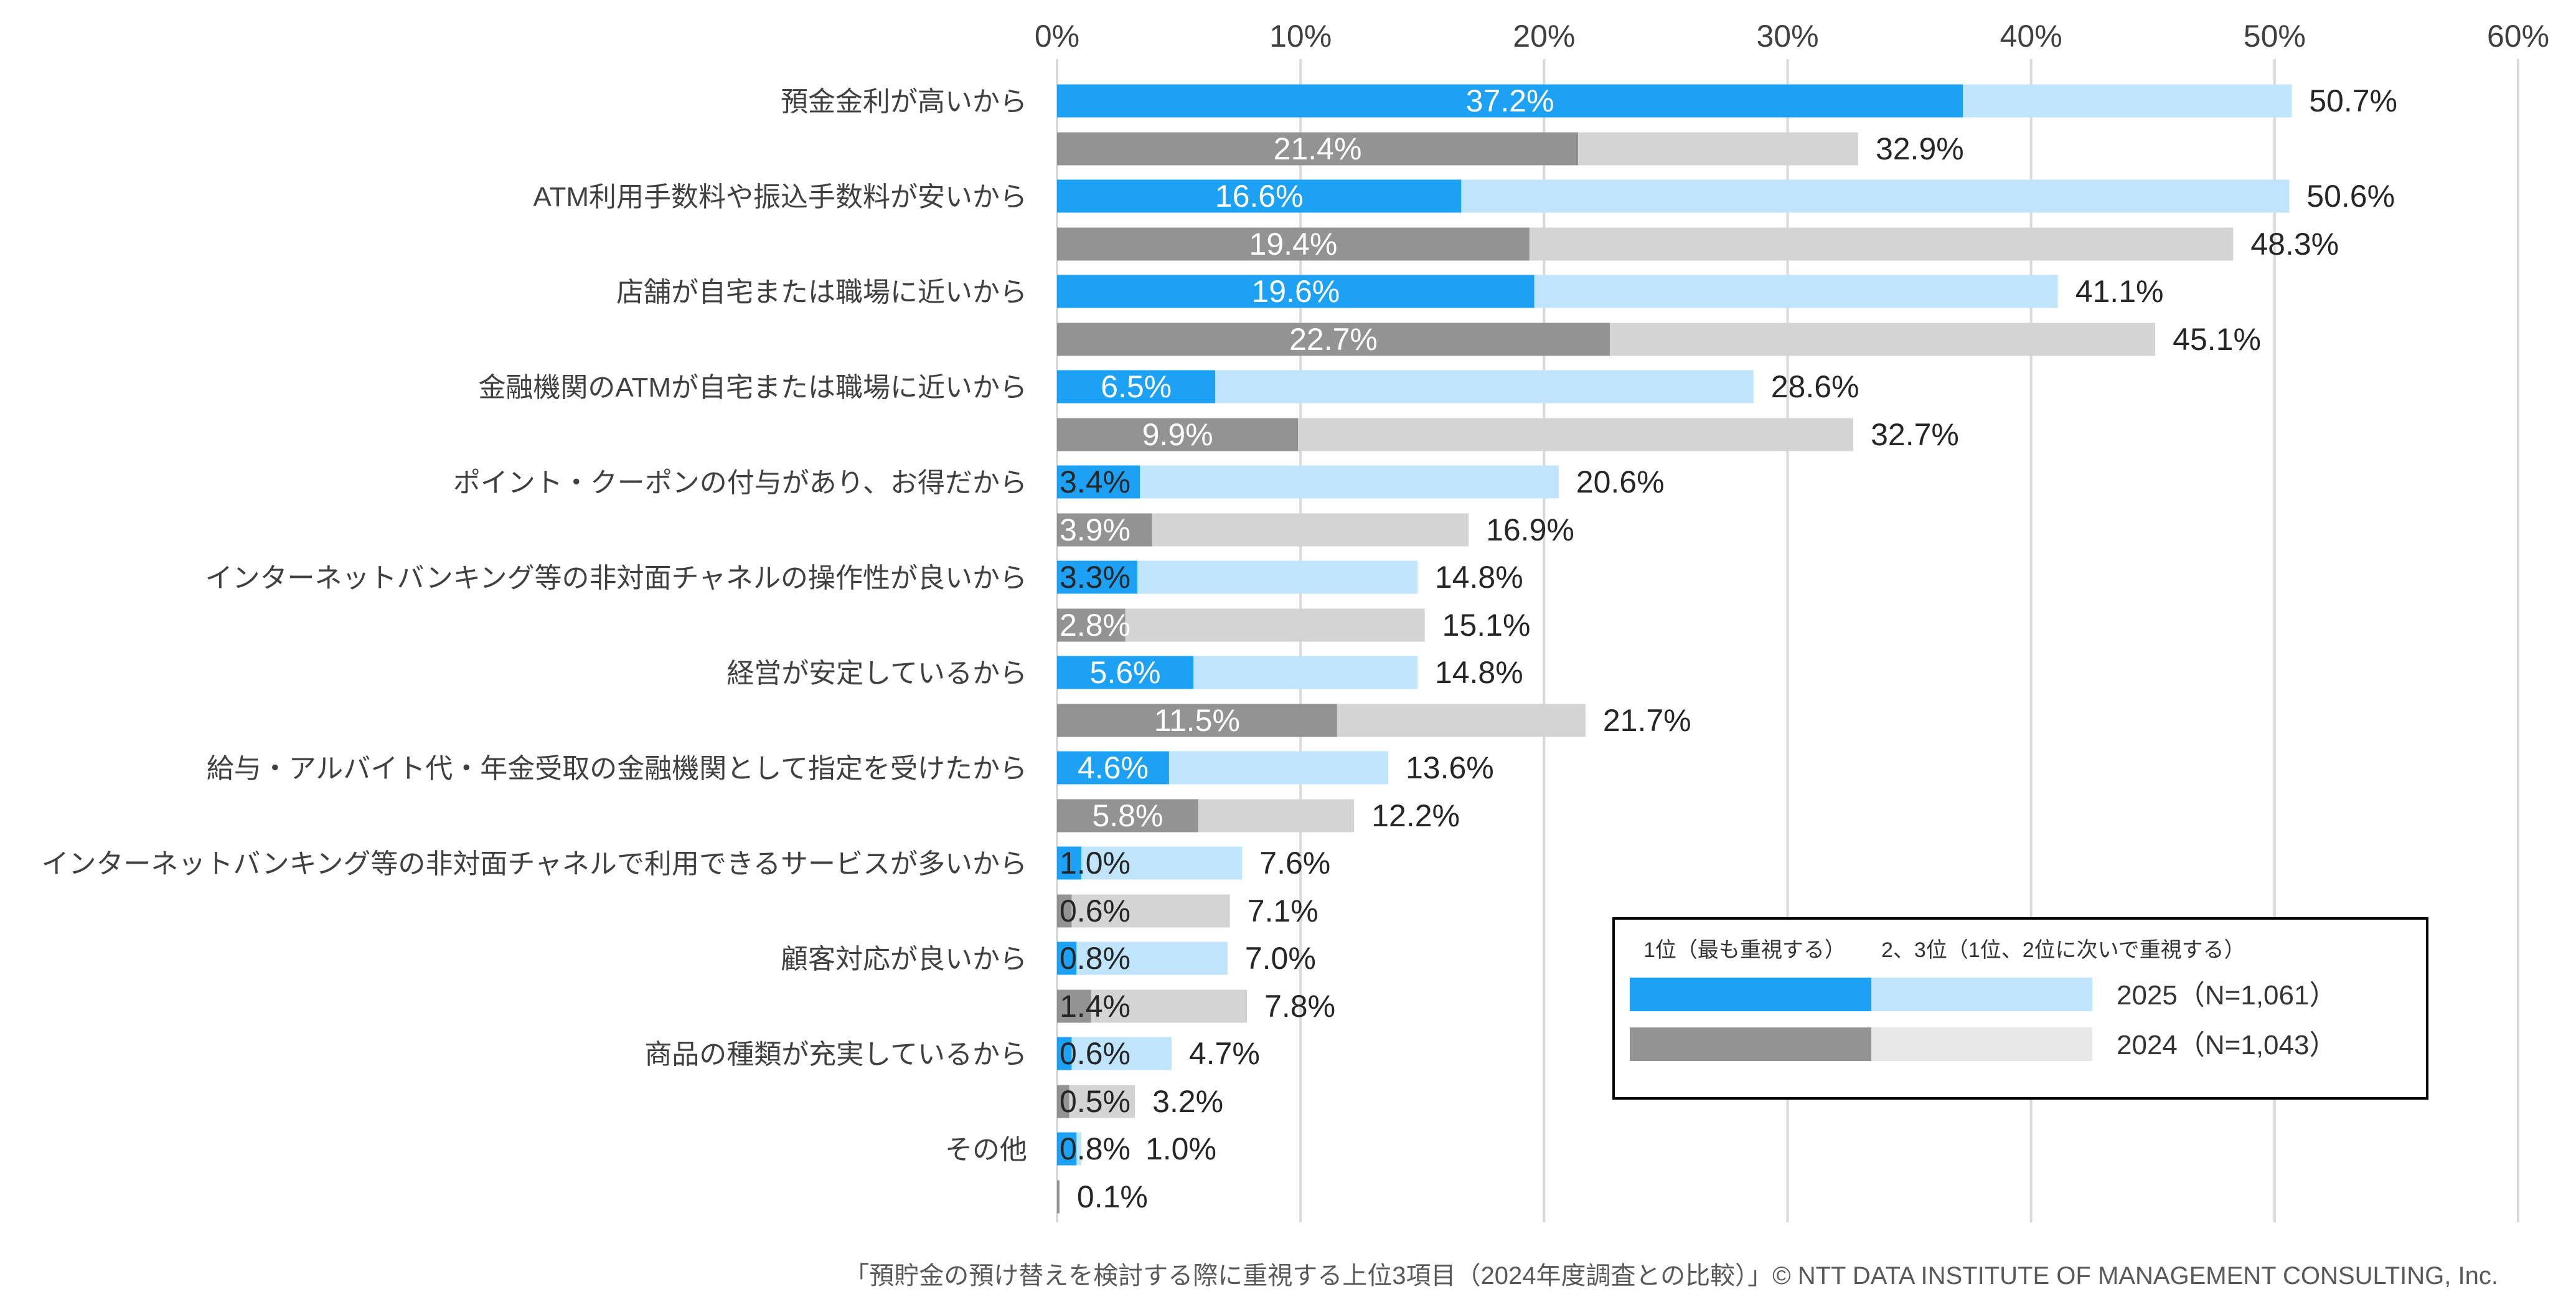 The image size is (2576, 1307). Describe the element at coordinates (2226, 995) in the screenshot. I see `legend-label-2025: 2025（N=1,061）` at that location.